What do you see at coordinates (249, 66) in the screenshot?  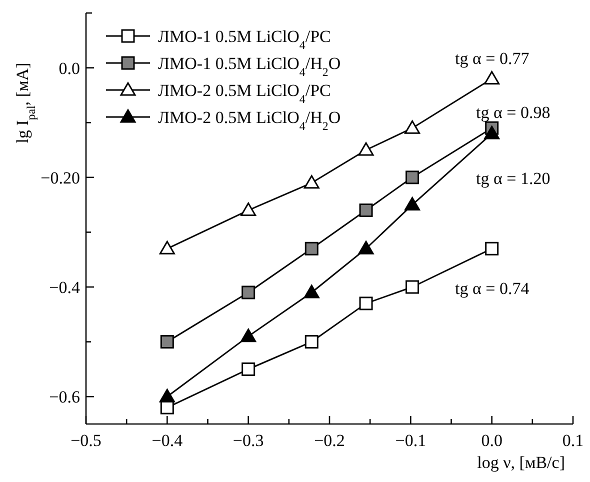 I see `legend-label: ЛМО-1 0.5M LiClO$_{4}$/H$_{2}$O` at bounding box center [249, 66].